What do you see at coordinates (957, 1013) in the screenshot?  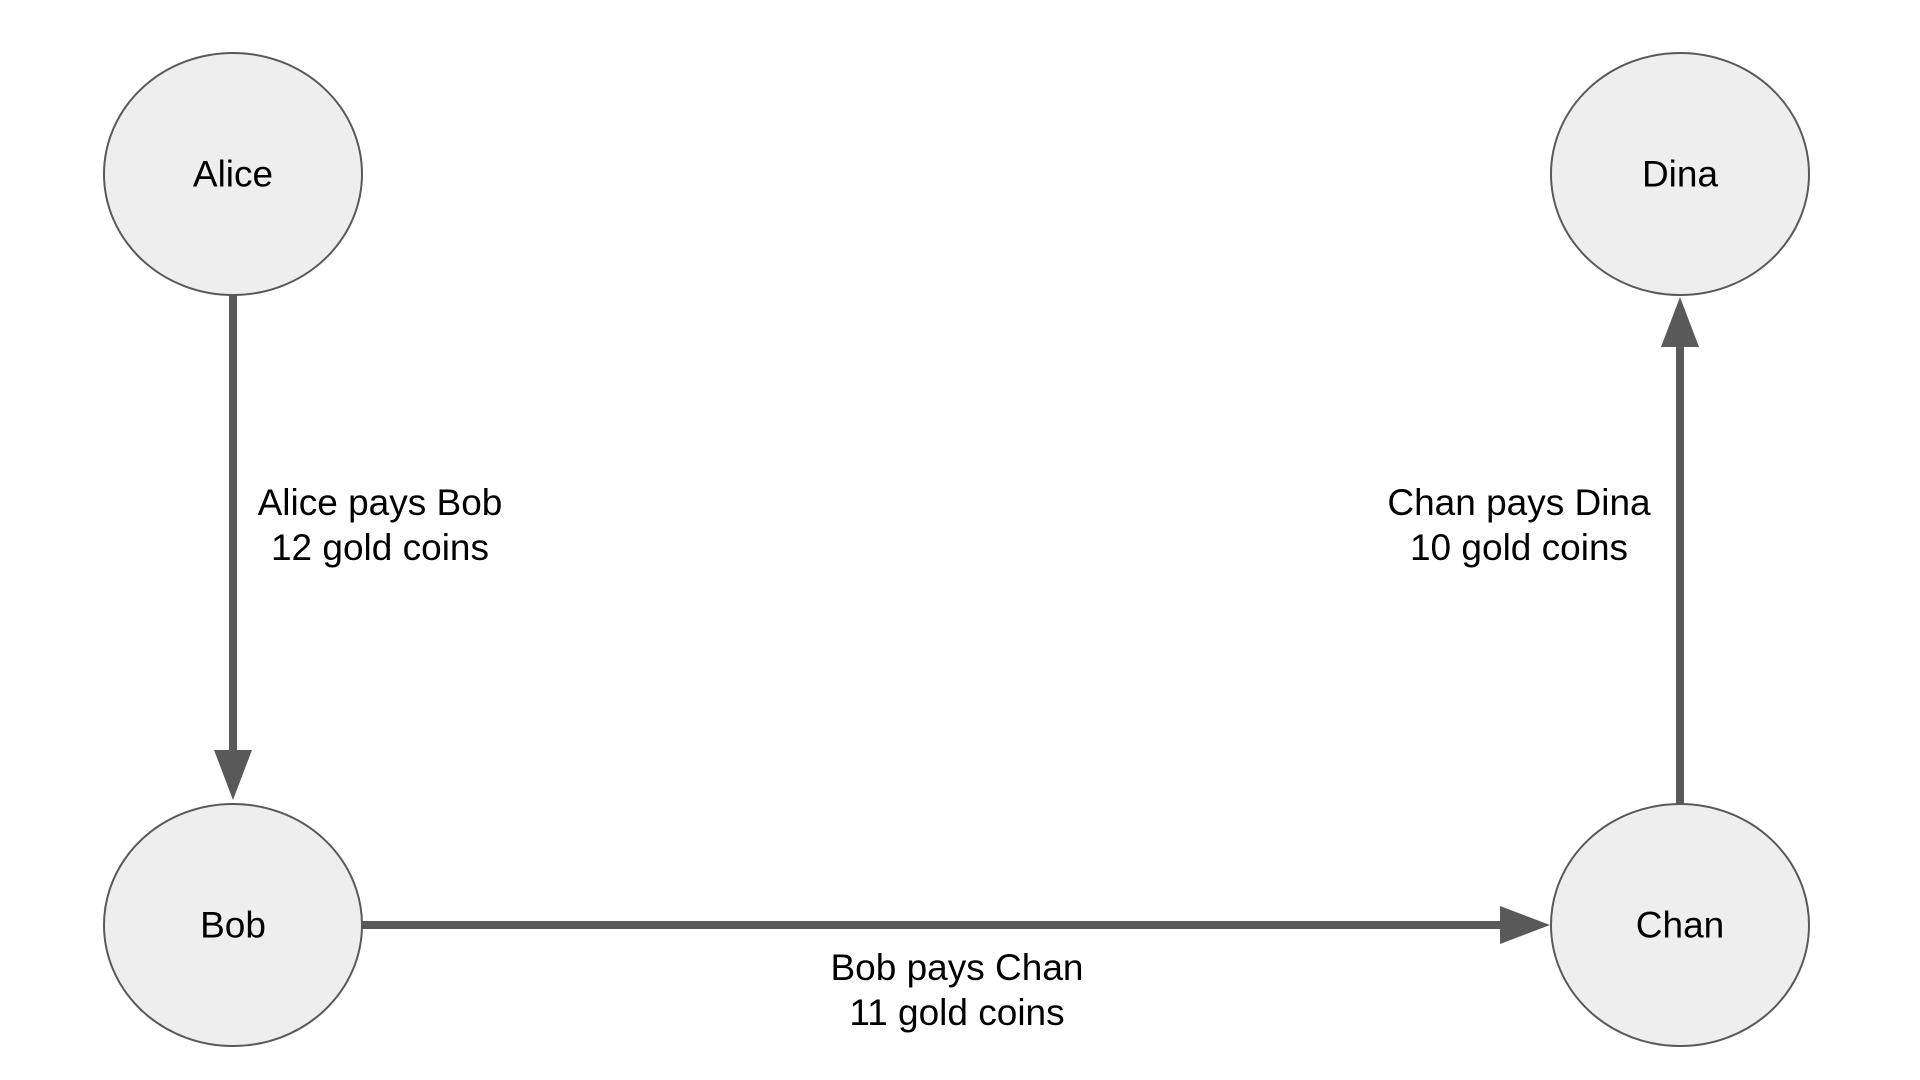 I see `edge-bob-chan-label-line2: 11 gold coins` at bounding box center [957, 1013].